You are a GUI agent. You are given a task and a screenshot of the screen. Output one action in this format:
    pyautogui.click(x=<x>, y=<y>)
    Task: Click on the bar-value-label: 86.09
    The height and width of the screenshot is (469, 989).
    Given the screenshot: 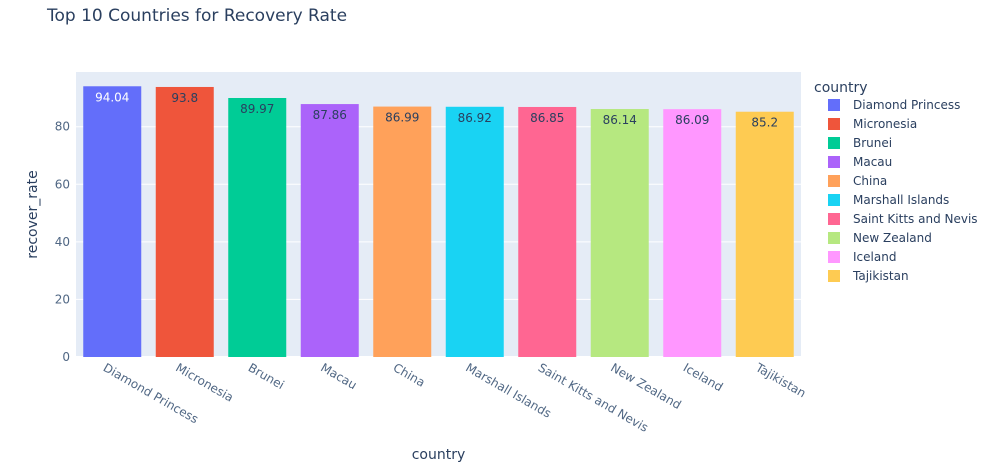 What is the action you would take?
    pyautogui.click(x=692, y=120)
    